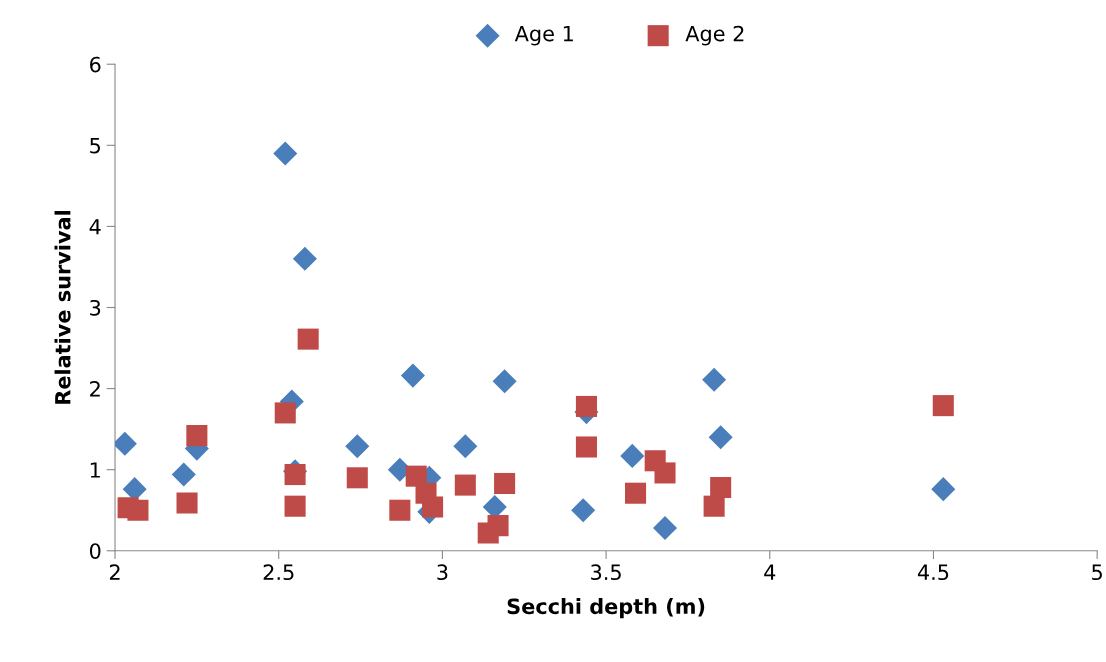  What do you see at coordinates (62, 307) in the screenshot?
I see `y-axis-title: Relative survival` at bounding box center [62, 307].